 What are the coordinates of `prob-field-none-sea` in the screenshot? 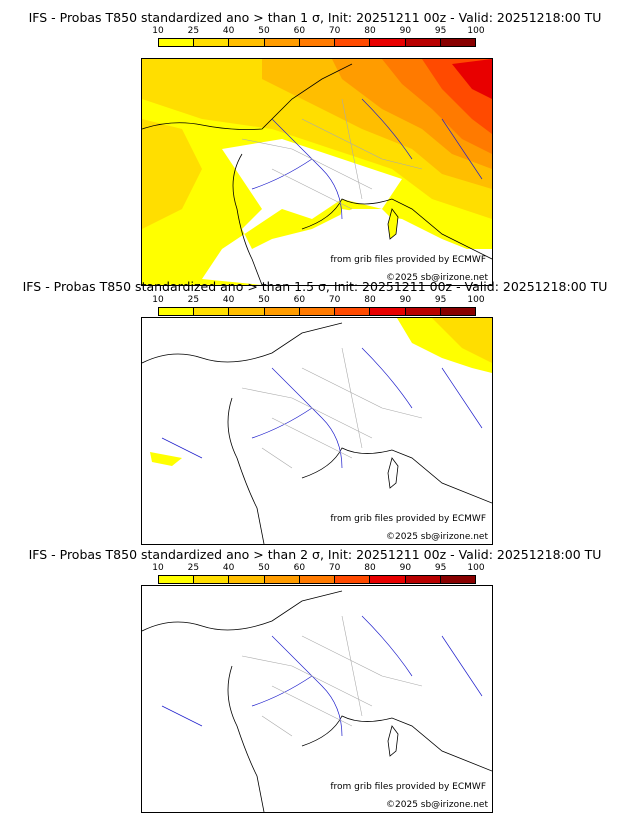 It's located at (407, 247).